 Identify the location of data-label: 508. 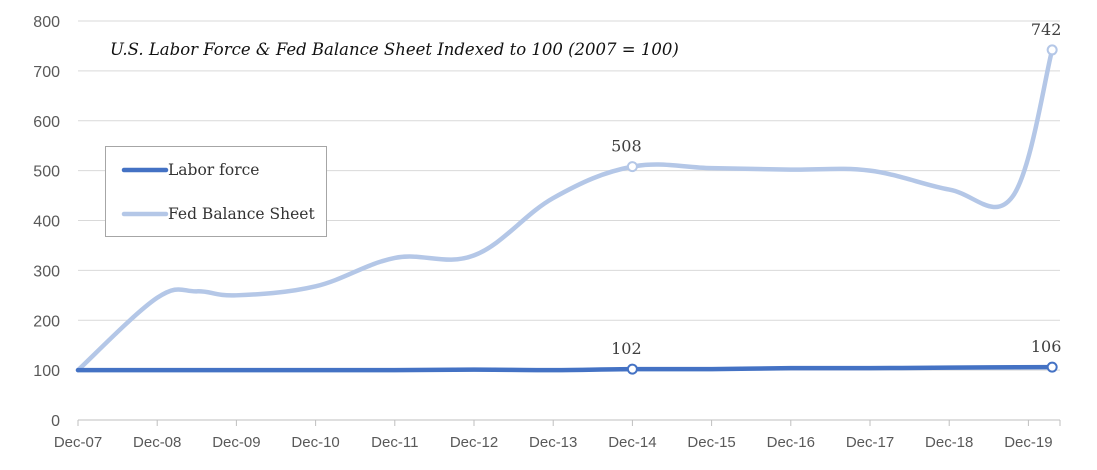
(626, 146).